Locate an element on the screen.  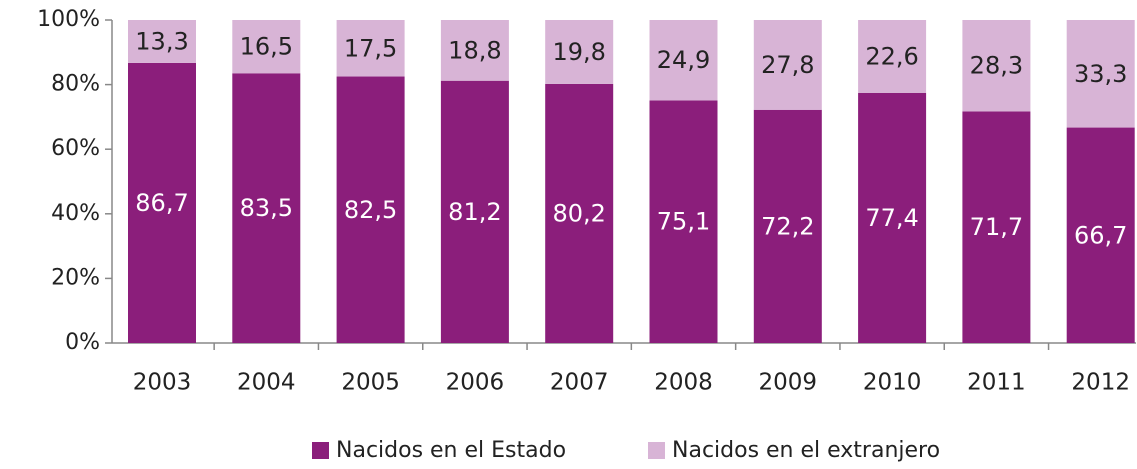
value-label: 71,7 is located at coordinates (996, 227).